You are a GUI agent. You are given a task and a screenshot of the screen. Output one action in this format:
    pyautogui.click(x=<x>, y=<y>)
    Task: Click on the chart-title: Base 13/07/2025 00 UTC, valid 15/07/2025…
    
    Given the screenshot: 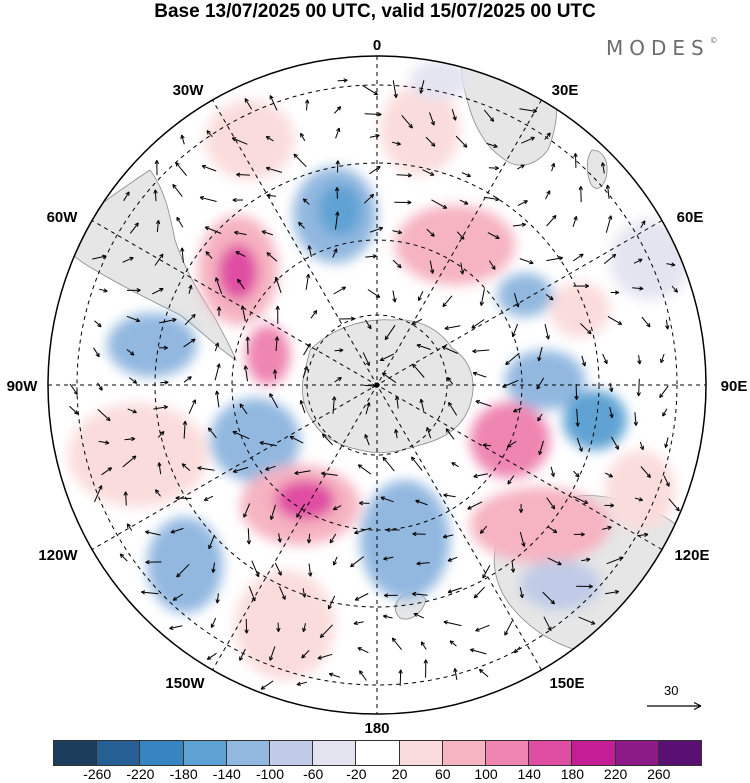 What is the action you would take?
    pyautogui.click(x=375, y=11)
    